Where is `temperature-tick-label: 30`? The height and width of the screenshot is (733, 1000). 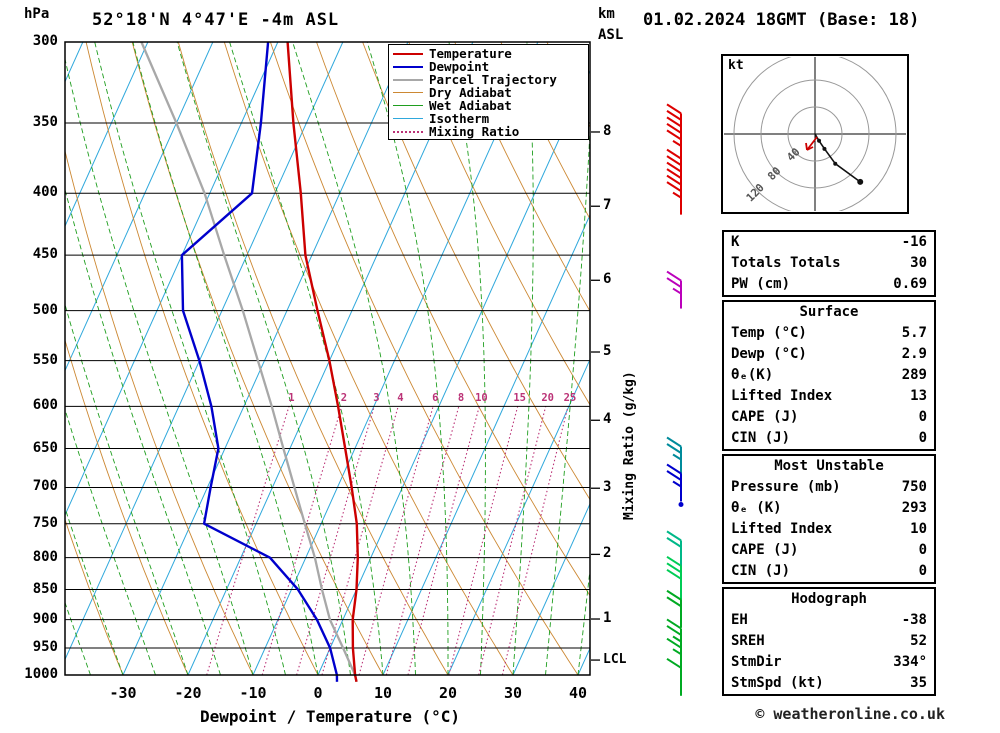 temperature-tick-label: 30 is located at coordinates (513, 693).